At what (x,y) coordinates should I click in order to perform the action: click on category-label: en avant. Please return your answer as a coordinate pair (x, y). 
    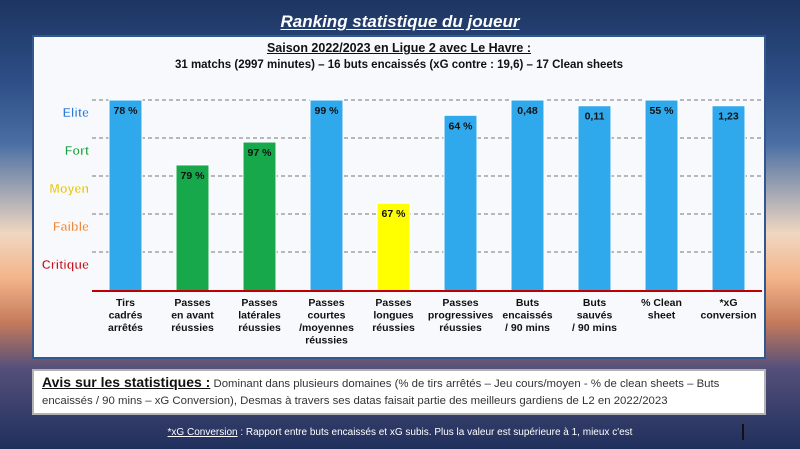
    Looking at the image, I should click on (192, 316).